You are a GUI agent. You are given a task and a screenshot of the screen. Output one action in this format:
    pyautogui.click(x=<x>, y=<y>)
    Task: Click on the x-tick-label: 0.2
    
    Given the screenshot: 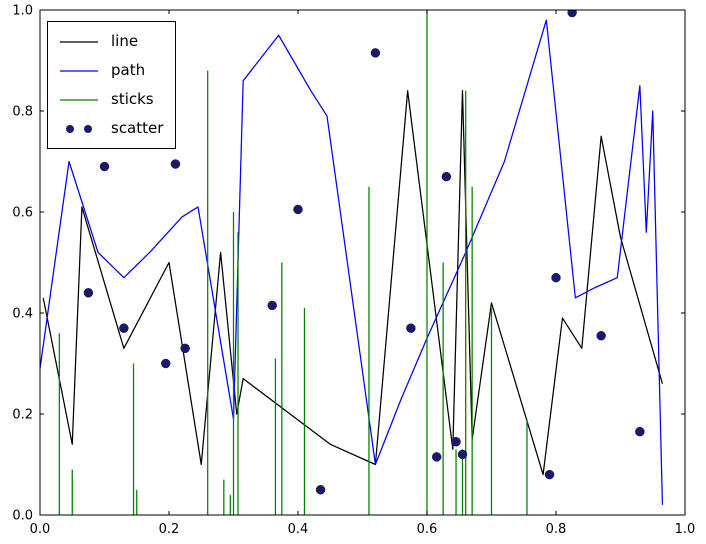 What is the action you would take?
    pyautogui.click(x=169, y=529)
    